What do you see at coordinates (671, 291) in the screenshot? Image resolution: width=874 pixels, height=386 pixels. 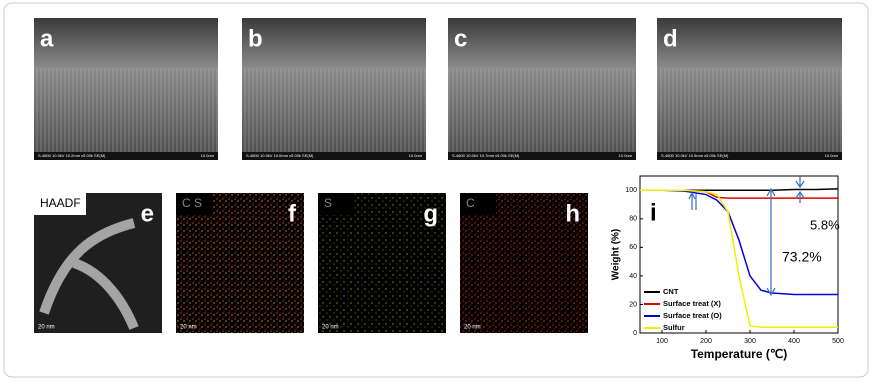 I see `legend-label: CNT` at bounding box center [671, 291].